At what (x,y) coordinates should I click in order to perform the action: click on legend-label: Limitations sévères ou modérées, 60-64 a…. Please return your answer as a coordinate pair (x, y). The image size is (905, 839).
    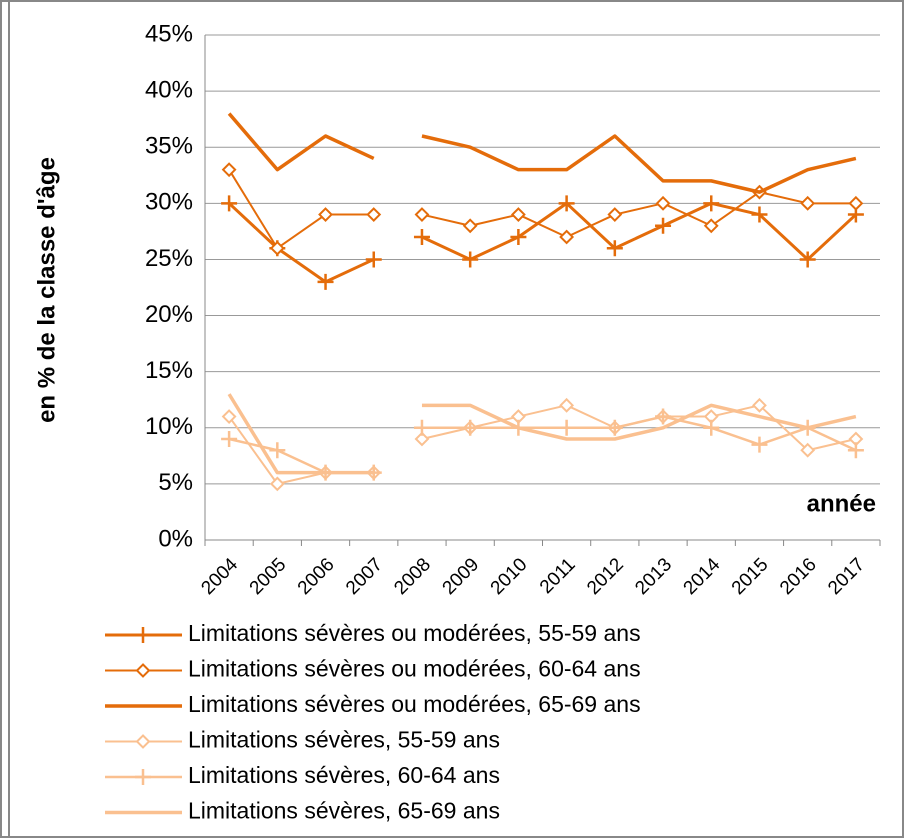
    Looking at the image, I should click on (414, 669).